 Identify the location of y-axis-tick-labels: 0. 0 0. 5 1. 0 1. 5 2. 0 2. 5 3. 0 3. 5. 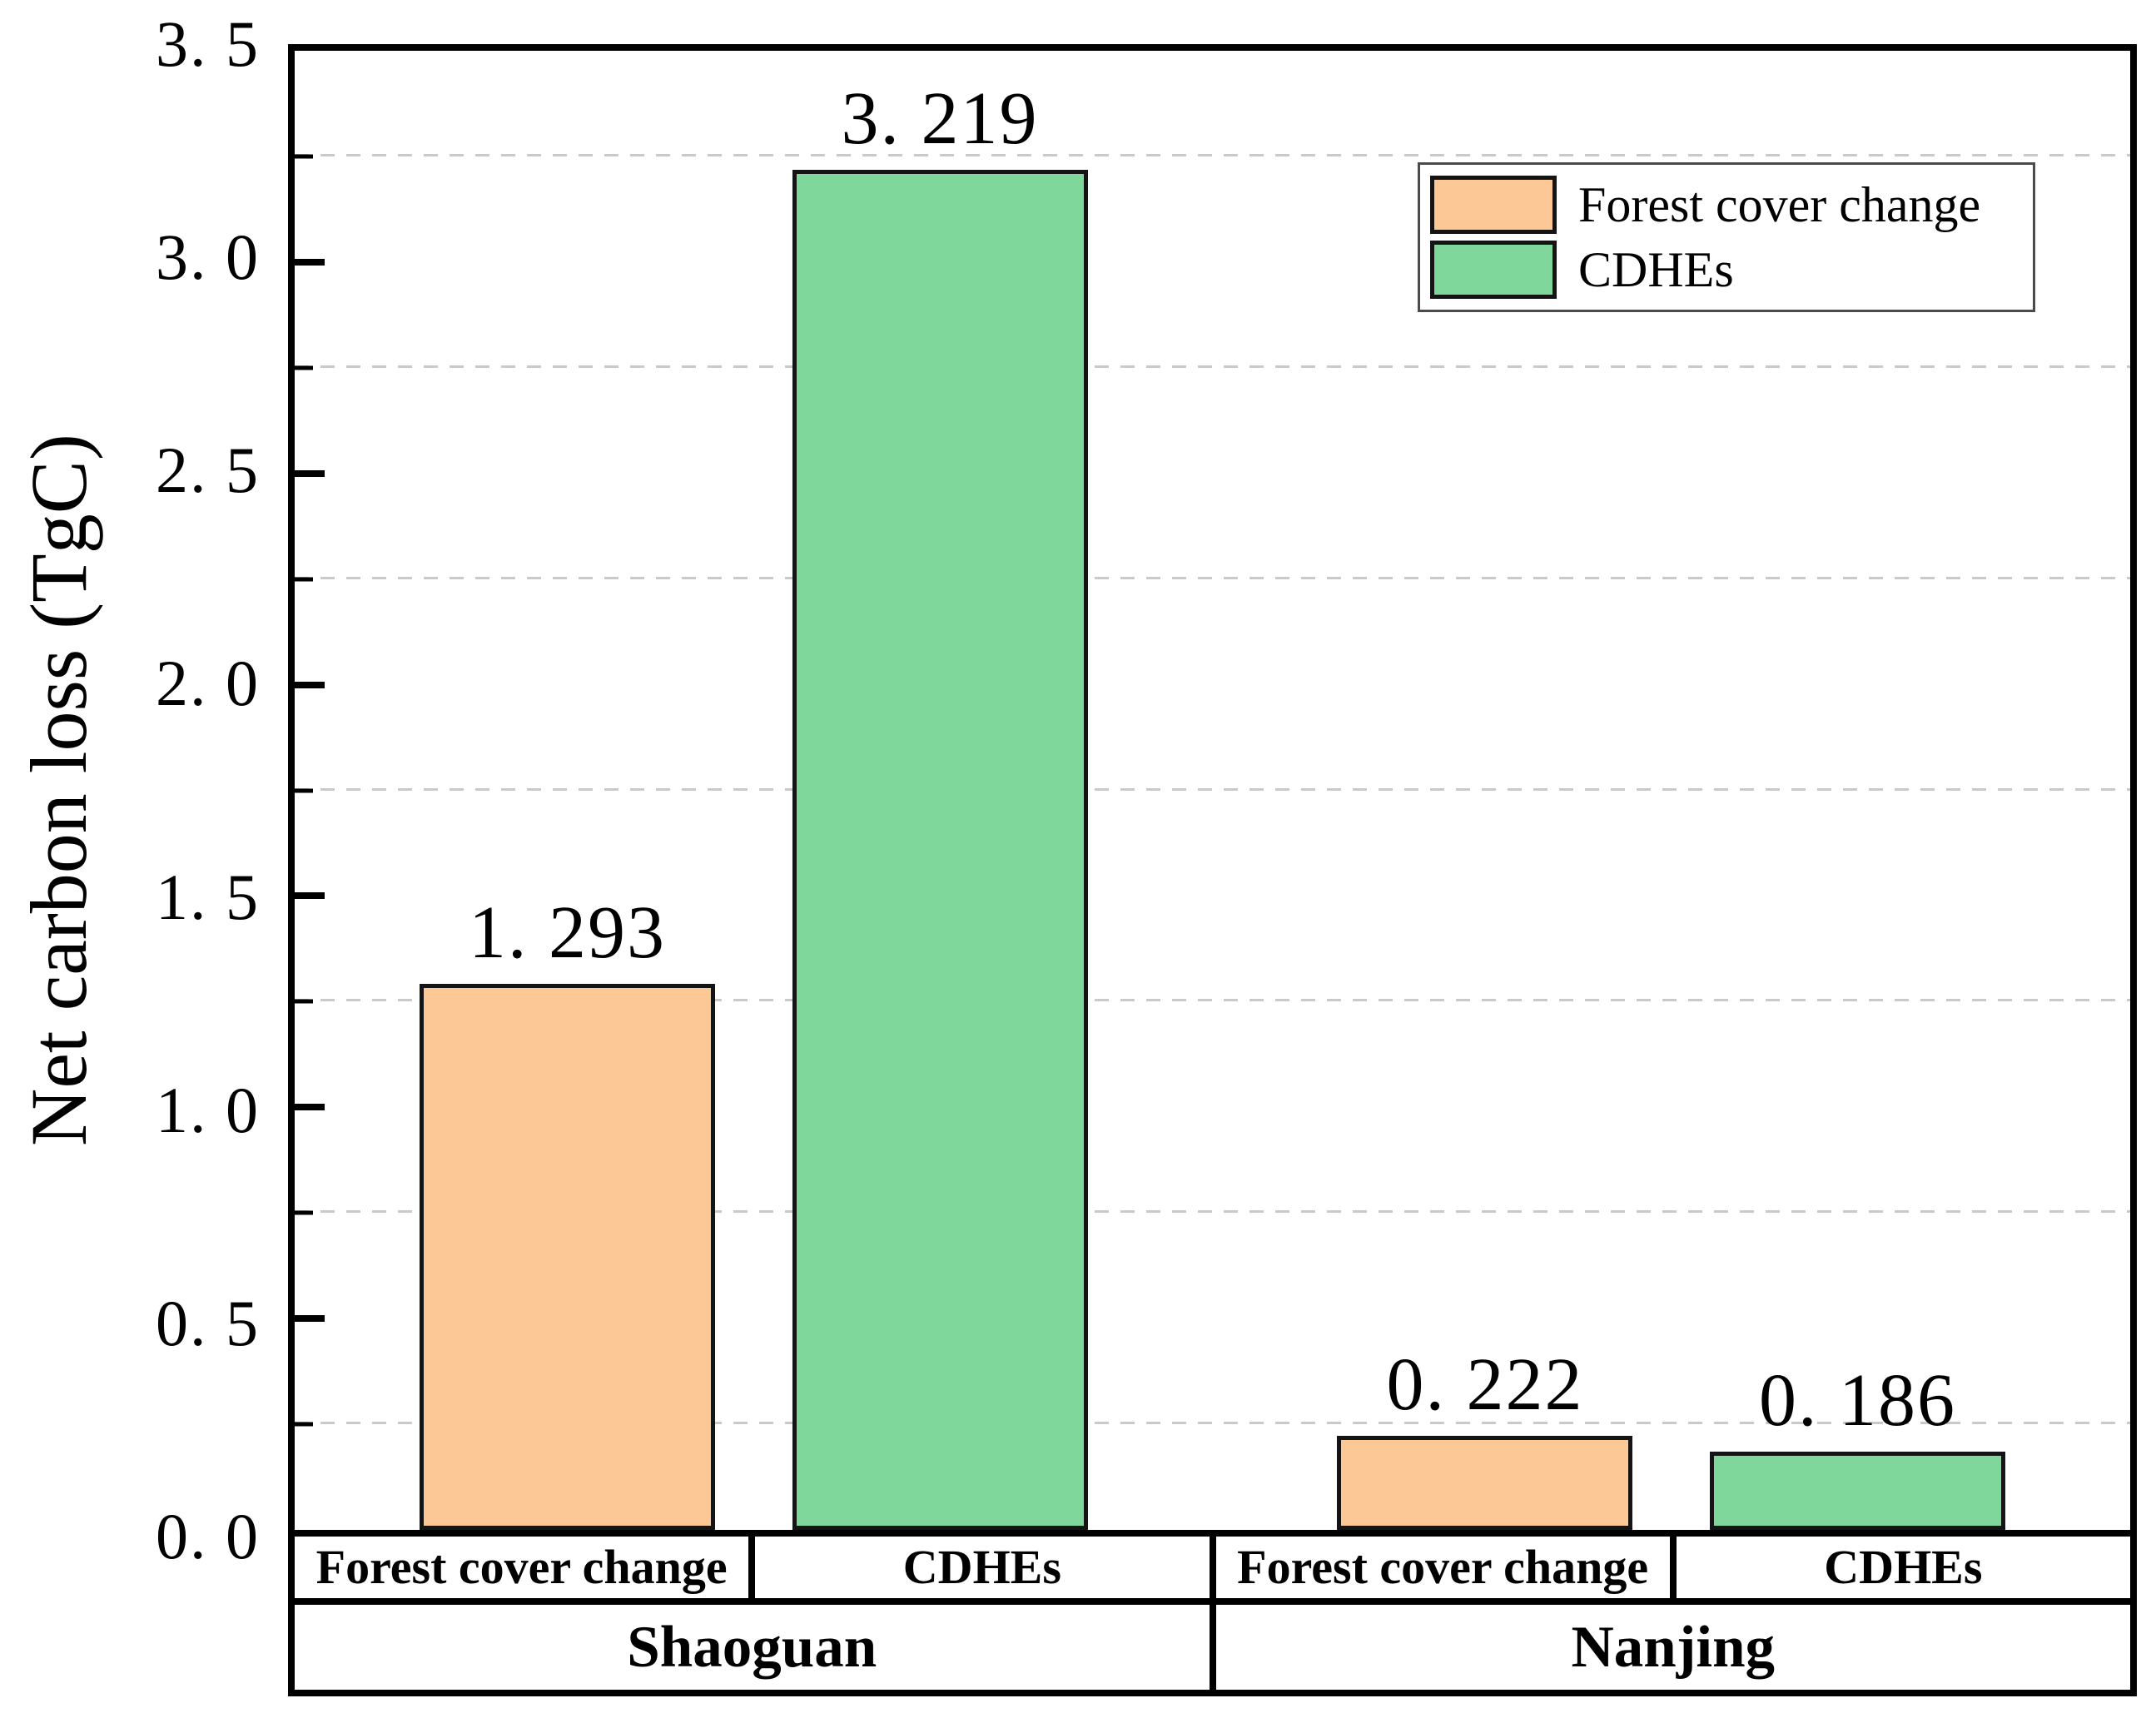
(144, 790).